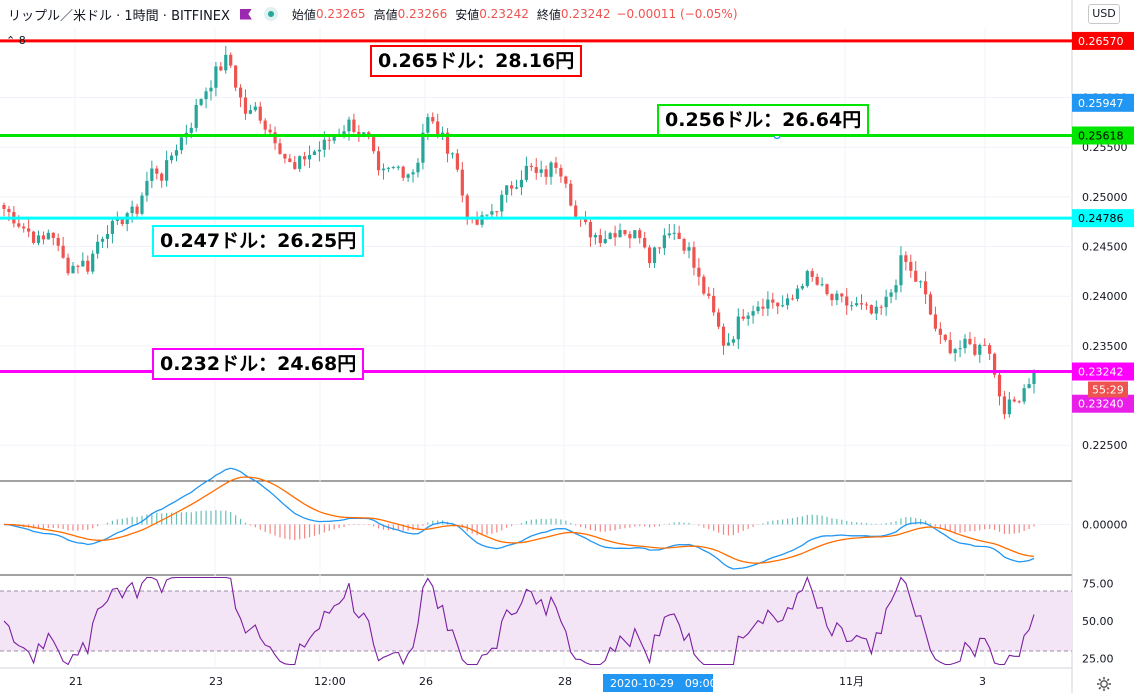  What do you see at coordinates (12, 40) in the screenshot?
I see `chevron-up-icon: ⌃` at bounding box center [12, 40].